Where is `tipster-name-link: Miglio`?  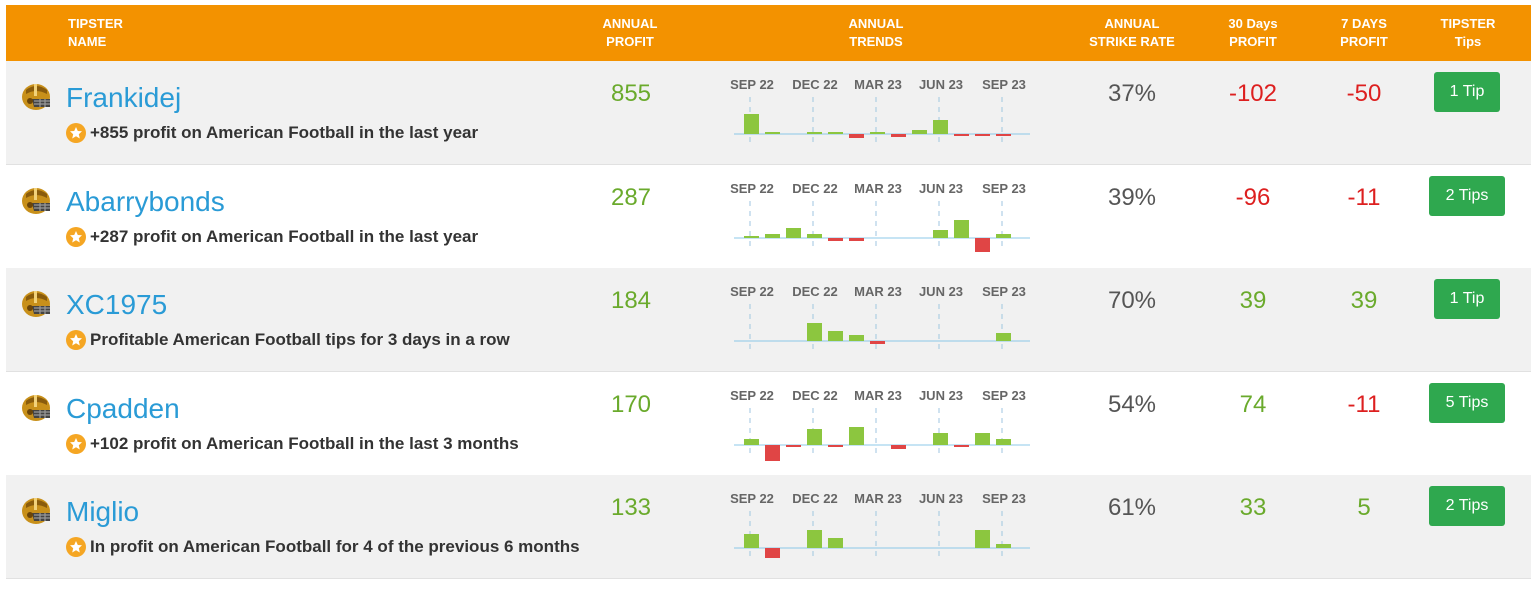 tipster-name-link: Miglio is located at coordinates (103, 512).